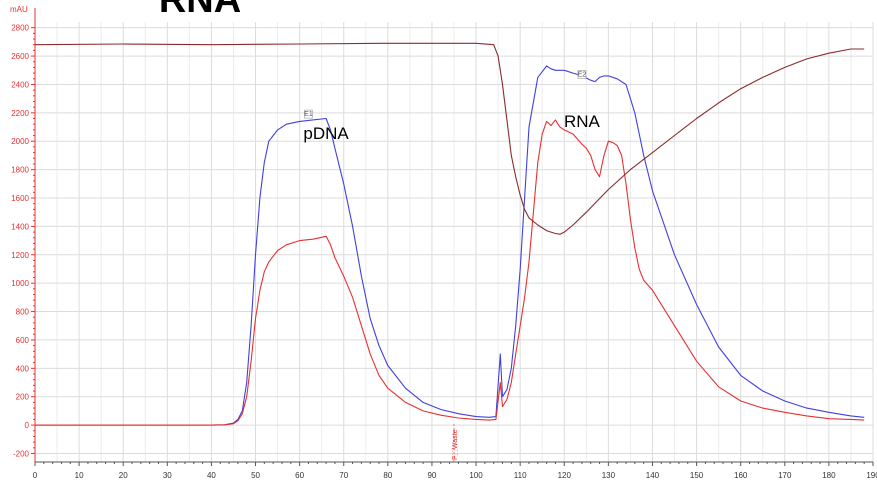 Image resolution: width=877 pixels, height=485 pixels. I want to click on x-tick-label: 90, so click(431, 475).